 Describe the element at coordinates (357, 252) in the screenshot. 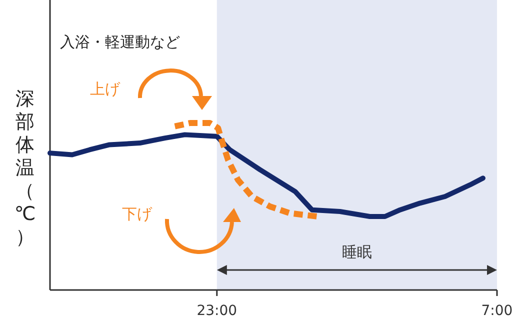

I see `band-label: 睡眠` at that location.